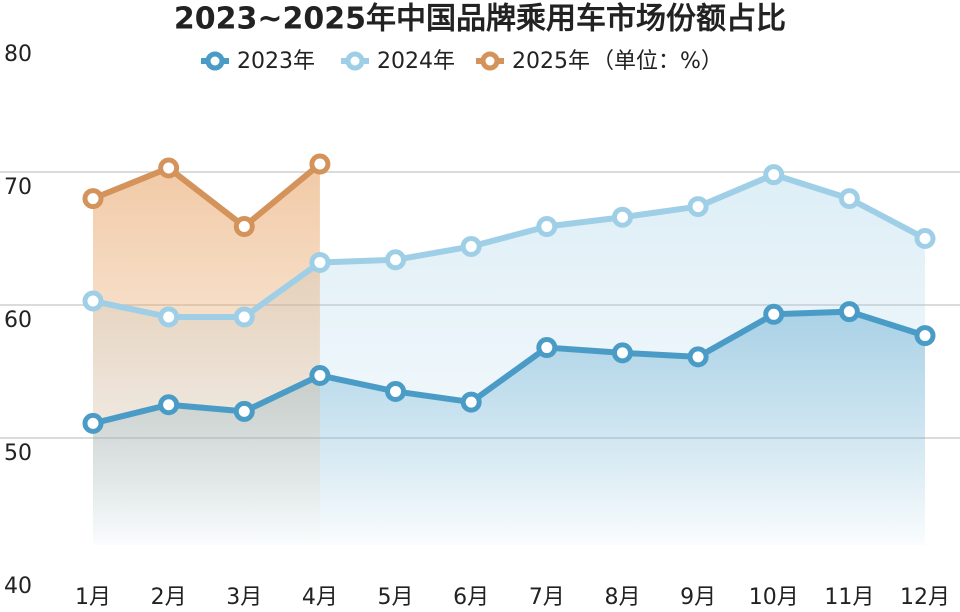  What do you see at coordinates (622, 597) in the screenshot?
I see `x-tick-label: 8月` at bounding box center [622, 597].